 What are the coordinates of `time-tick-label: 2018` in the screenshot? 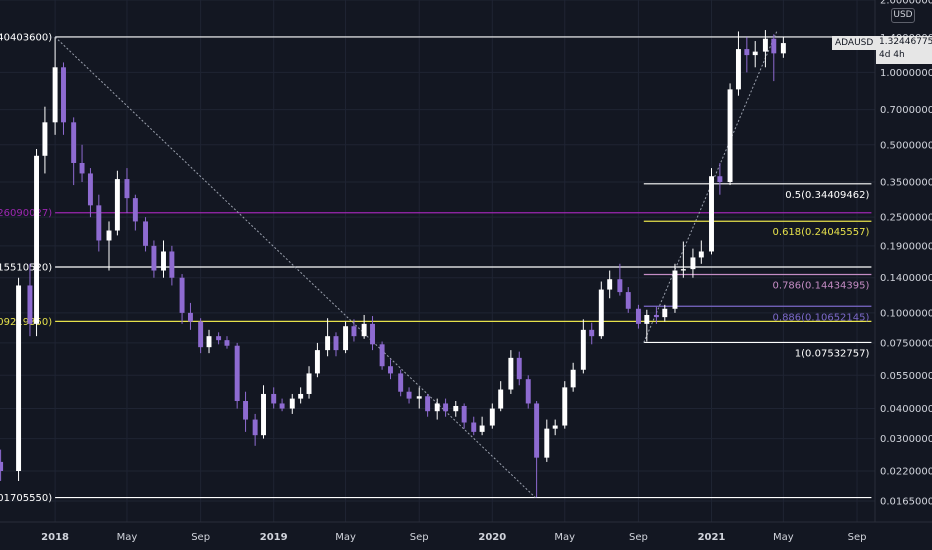 It's located at (55, 537).